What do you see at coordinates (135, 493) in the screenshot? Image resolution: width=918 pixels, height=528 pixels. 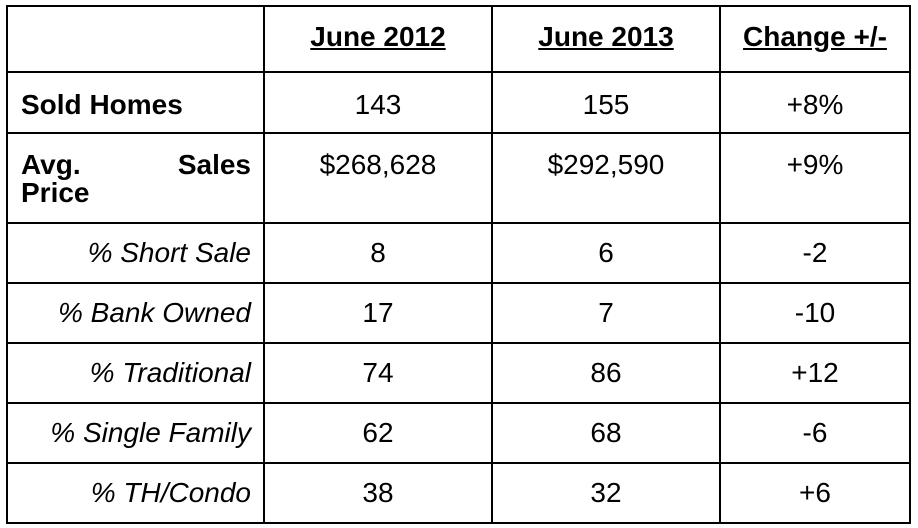 I see `row-label-th-condo: % TH/Condo` at bounding box center [135, 493].